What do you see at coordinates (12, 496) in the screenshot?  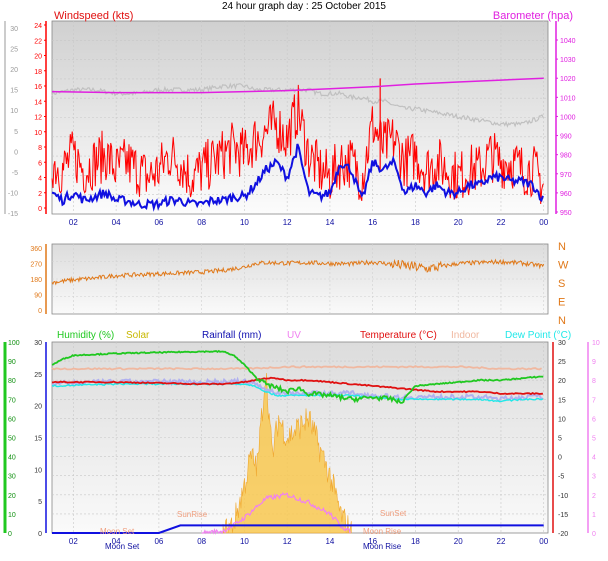 I see `humidity-tick-label: 20` at bounding box center [12, 496].